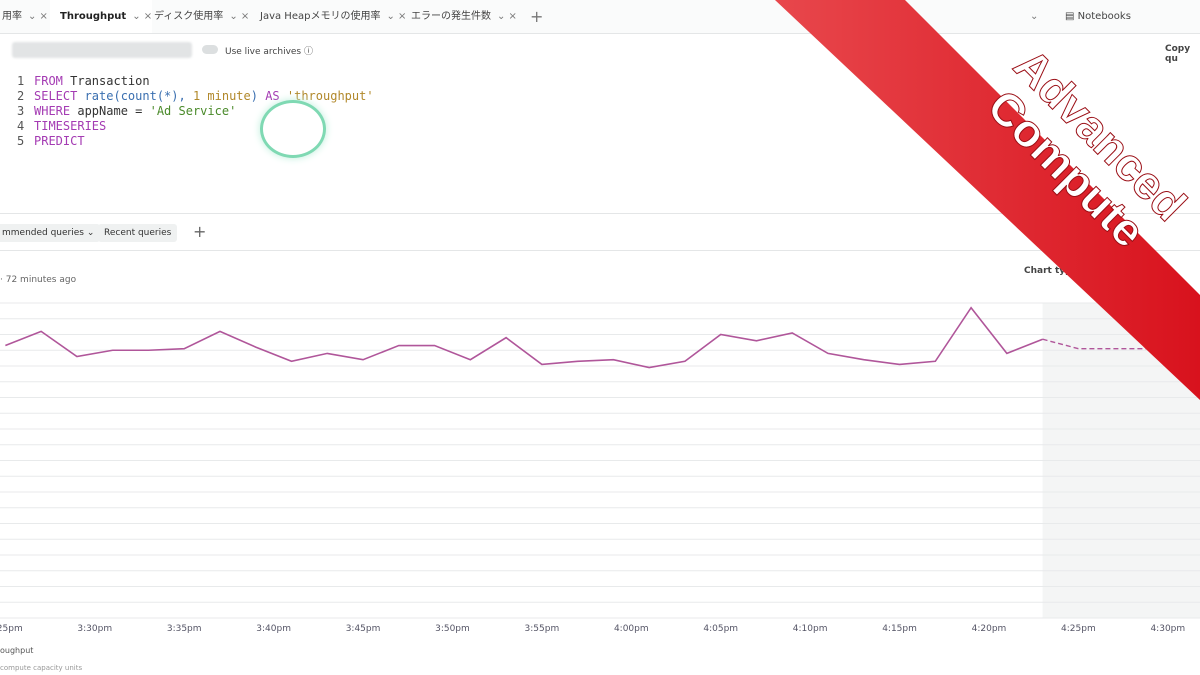 The image size is (1200, 675). I want to click on x-tick-label: 4:25pm, so click(1078, 629).